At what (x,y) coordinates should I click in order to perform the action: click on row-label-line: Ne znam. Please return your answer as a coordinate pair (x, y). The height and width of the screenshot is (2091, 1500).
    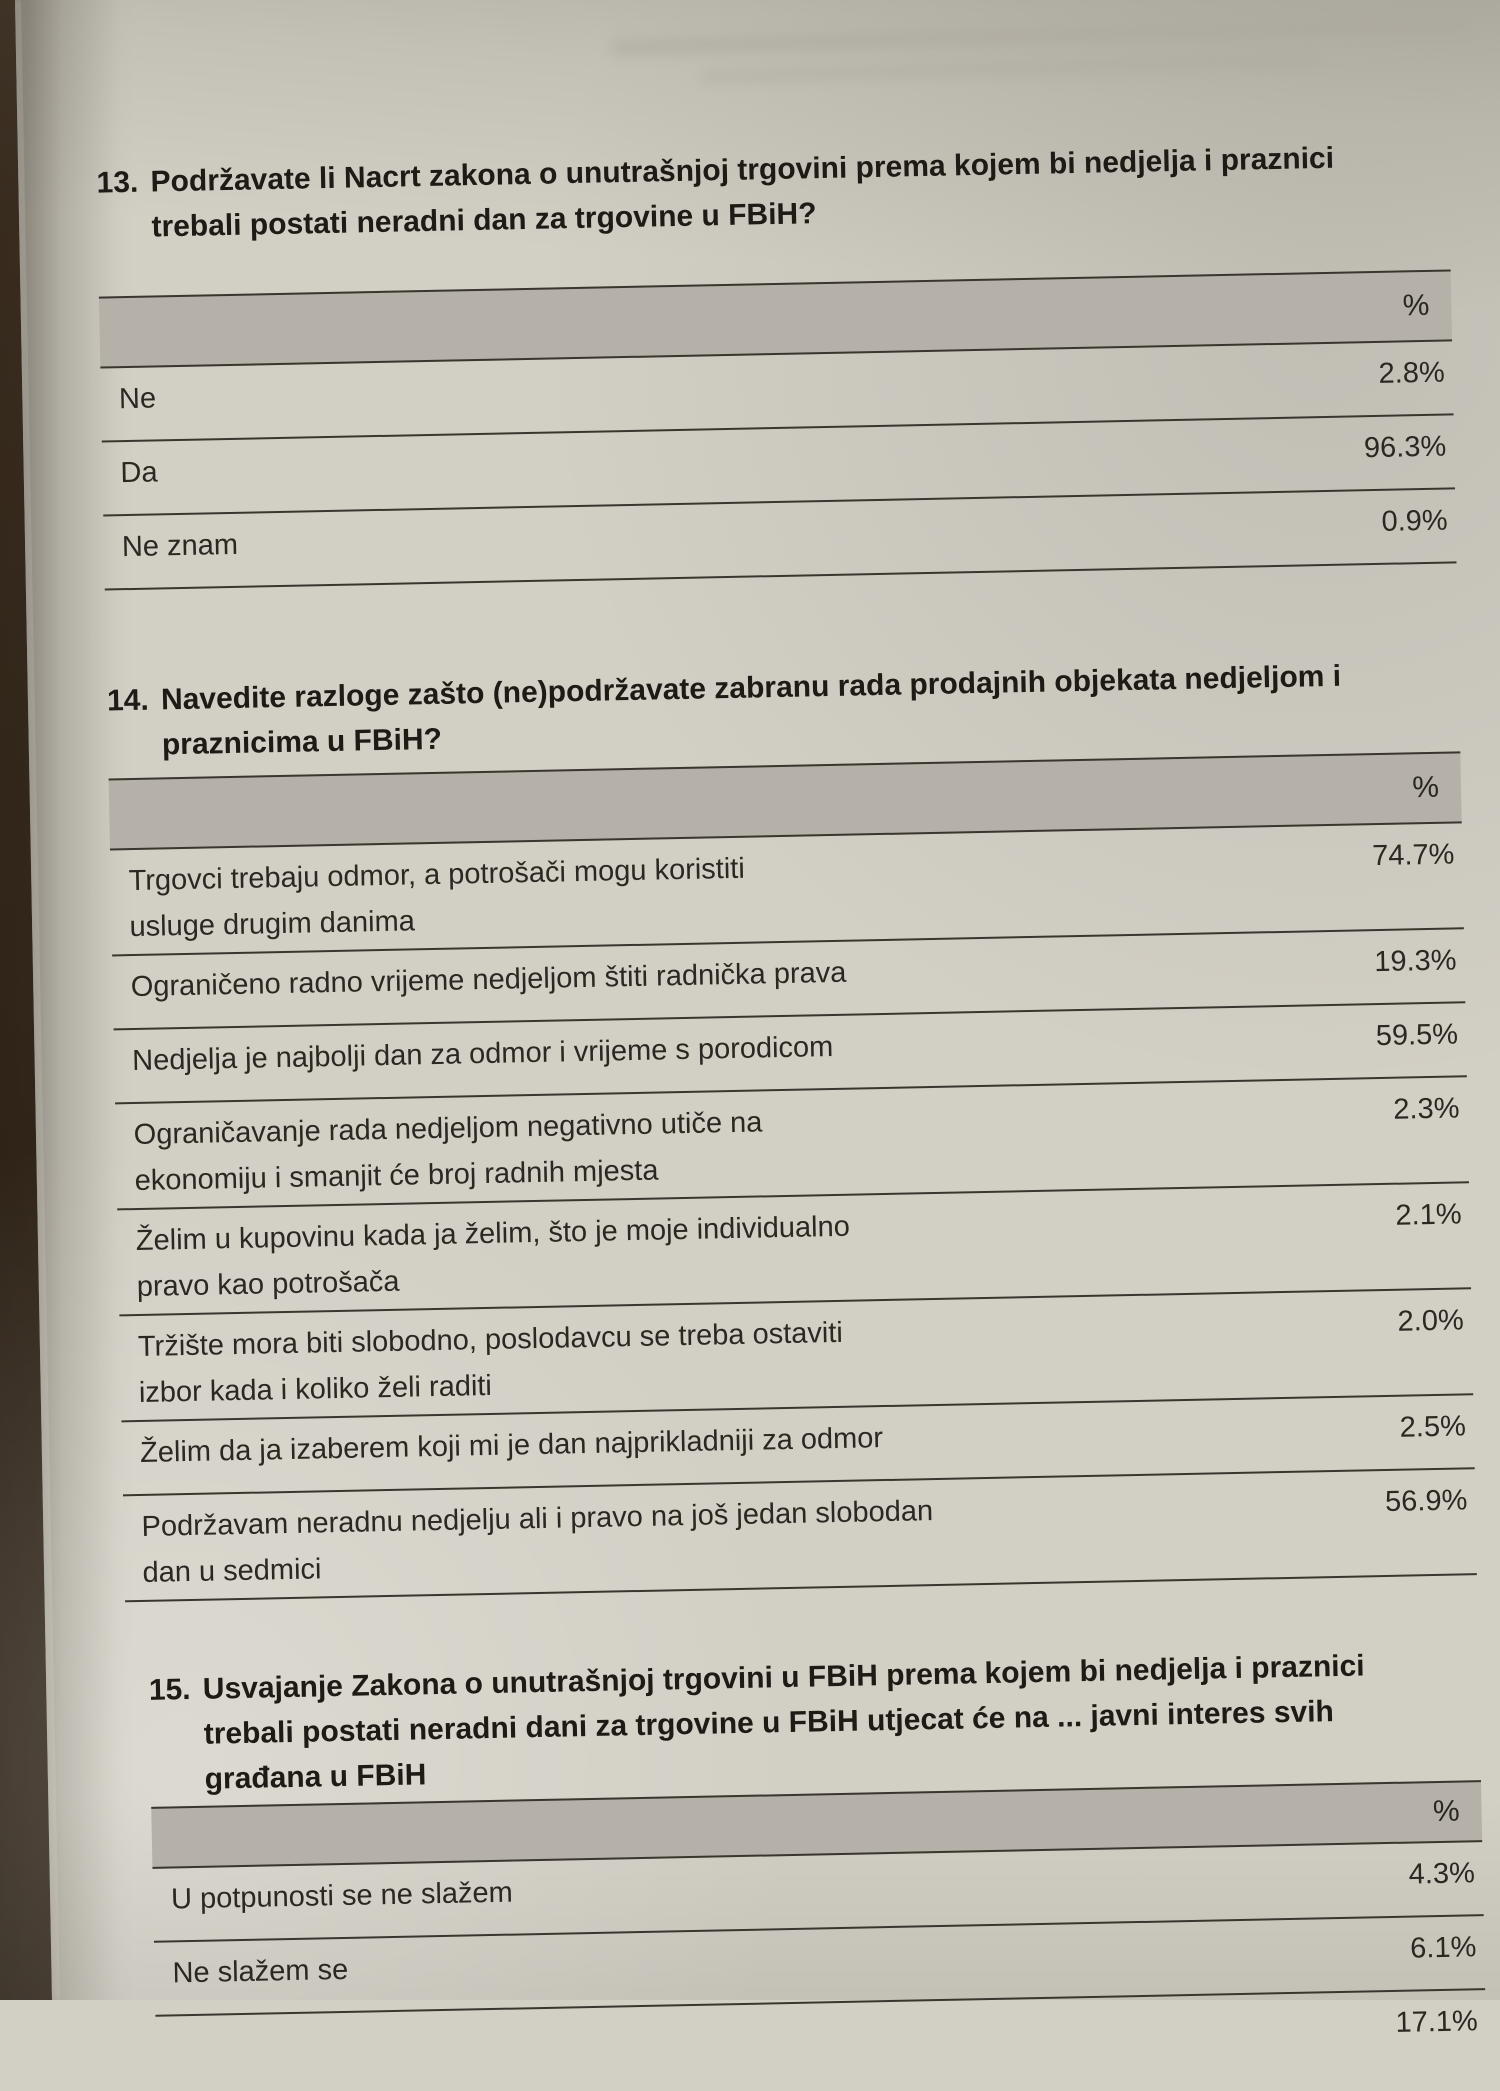
    Looking at the image, I should click on (180, 546).